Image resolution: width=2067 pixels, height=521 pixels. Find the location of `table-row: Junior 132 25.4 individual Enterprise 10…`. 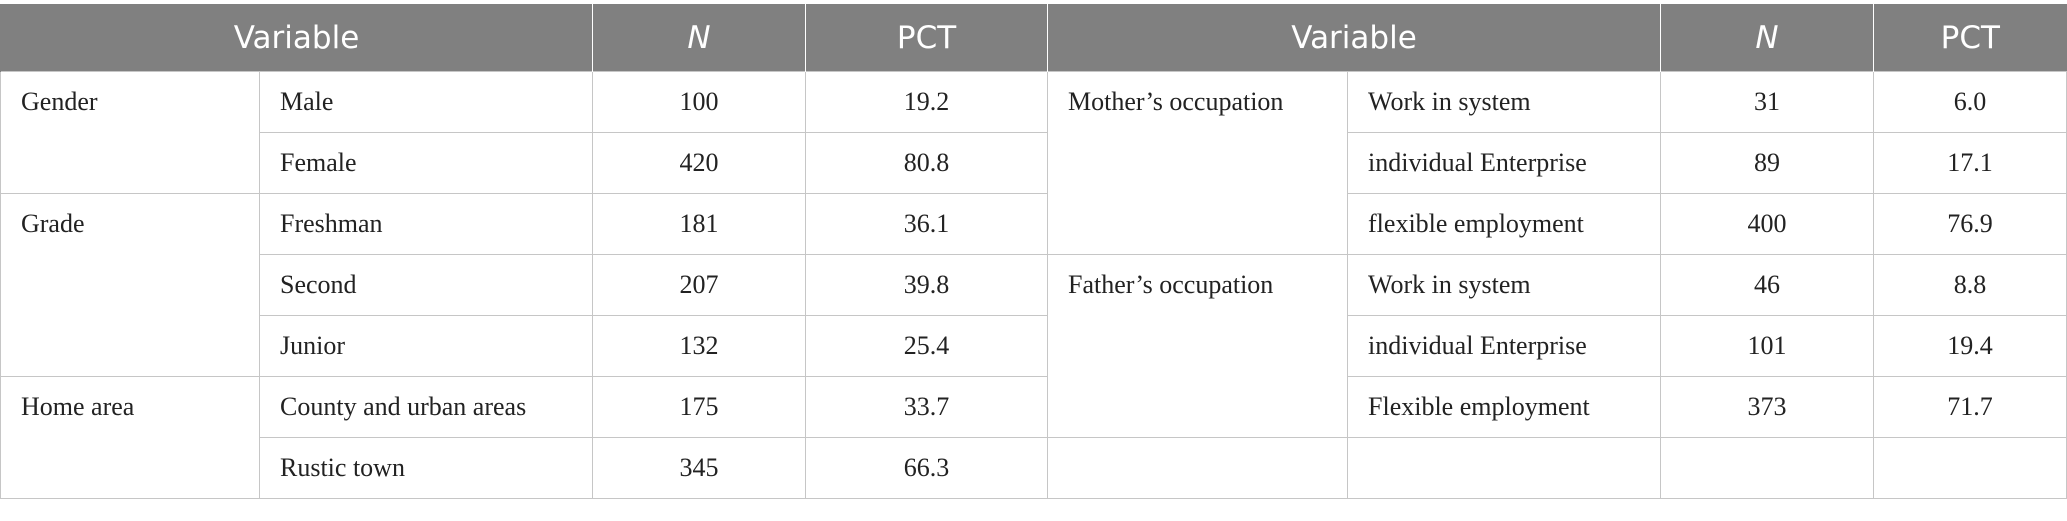

table-row: Junior 132 25.4 individual Enterprise 10… is located at coordinates (1034, 346).